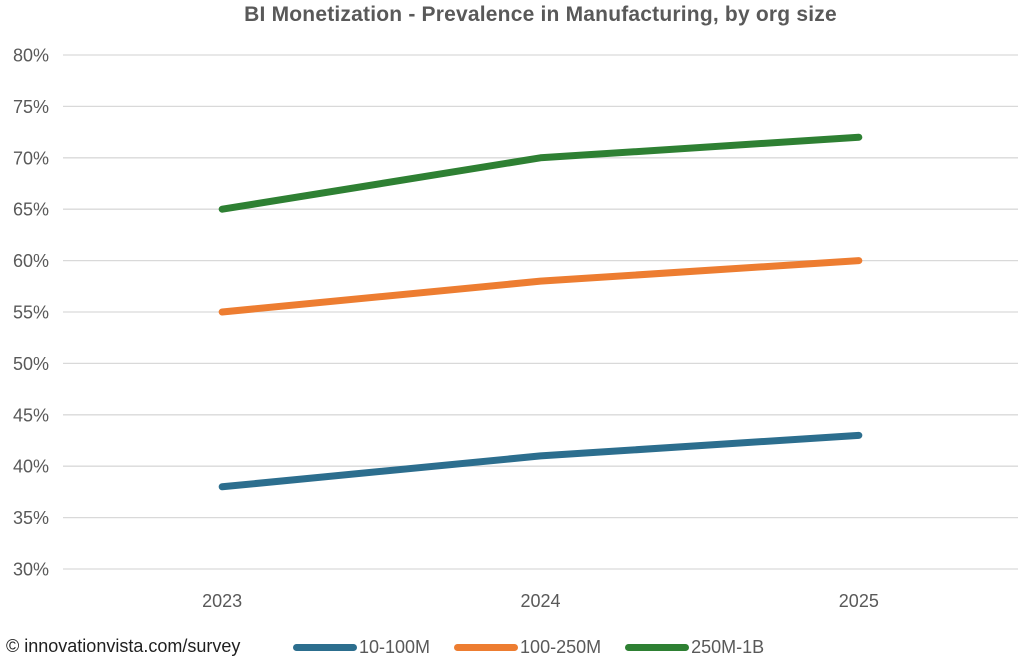  Describe the element at coordinates (31, 518) in the screenshot. I see `y-axis-tick-label: 35%` at that location.